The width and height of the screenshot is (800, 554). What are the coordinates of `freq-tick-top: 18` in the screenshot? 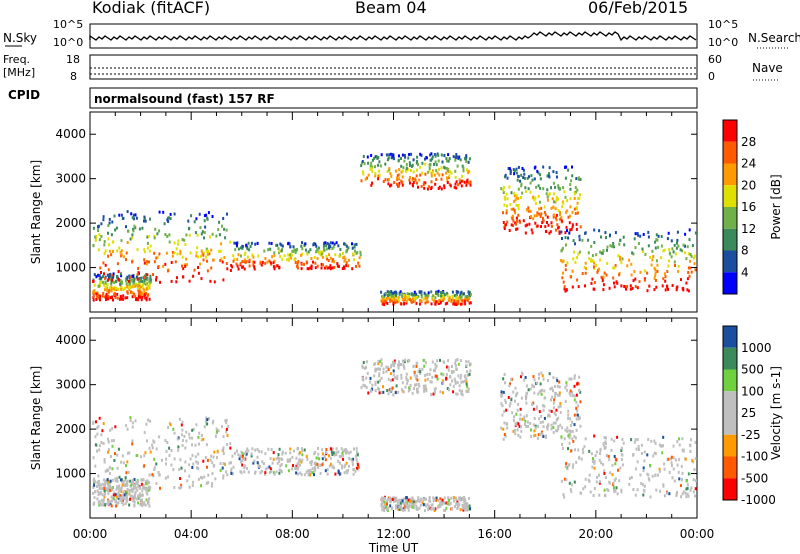 It's located at (73, 59).